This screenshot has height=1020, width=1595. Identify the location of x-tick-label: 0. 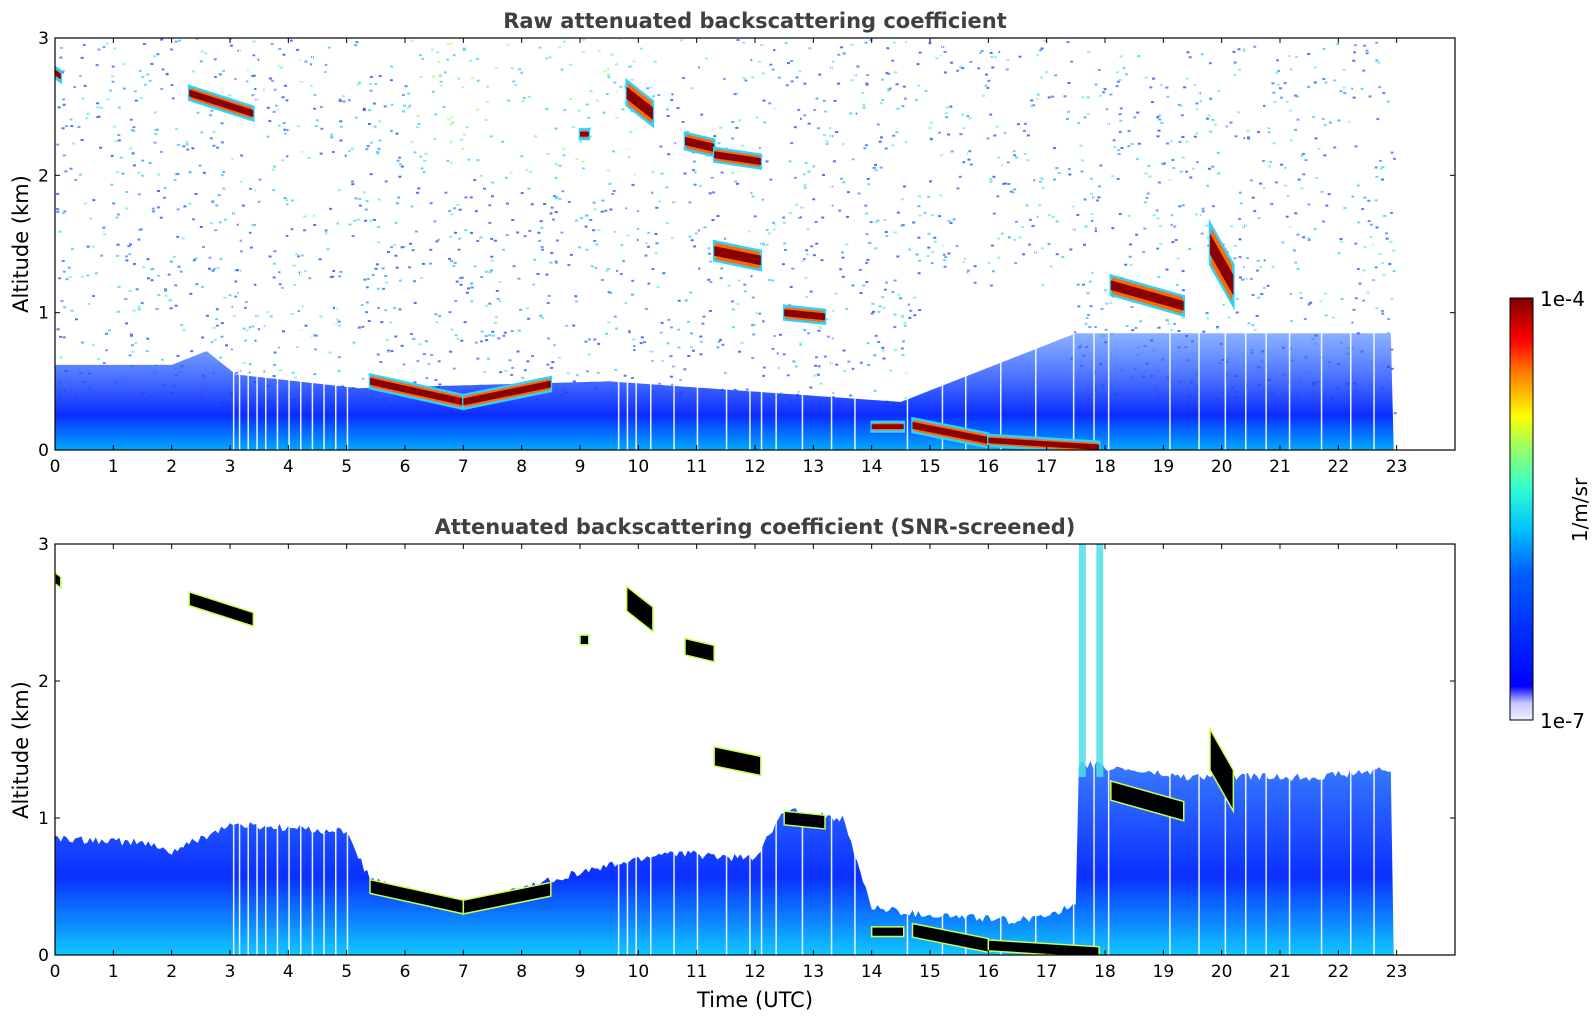
(55, 972).